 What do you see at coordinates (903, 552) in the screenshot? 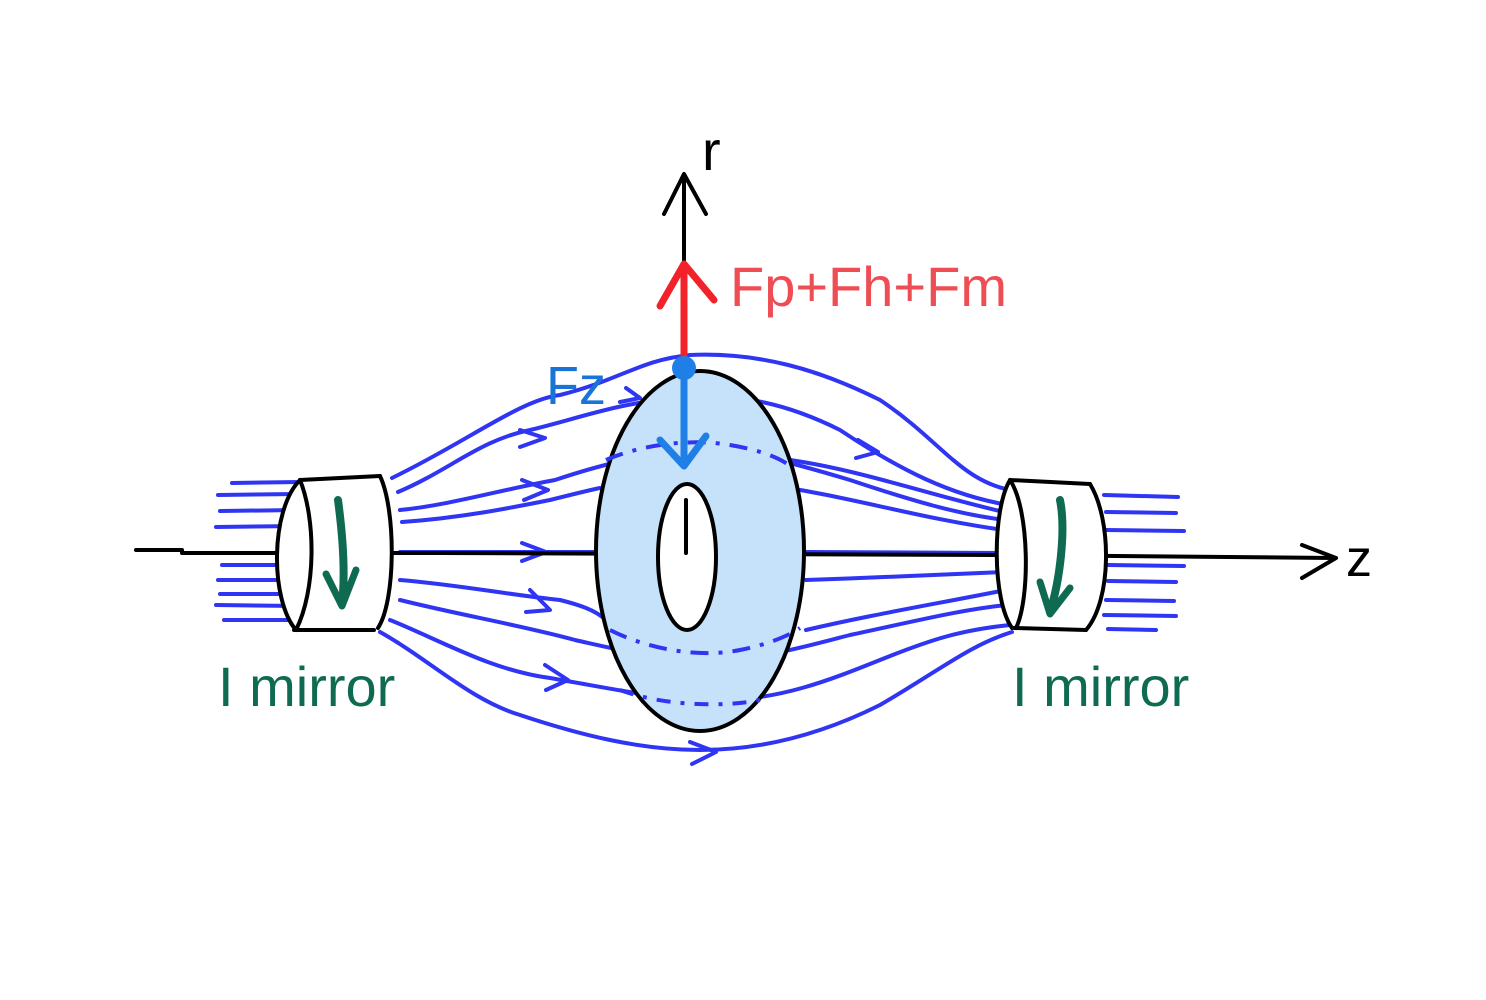
I see `field-line-axis-right` at bounding box center [903, 552].